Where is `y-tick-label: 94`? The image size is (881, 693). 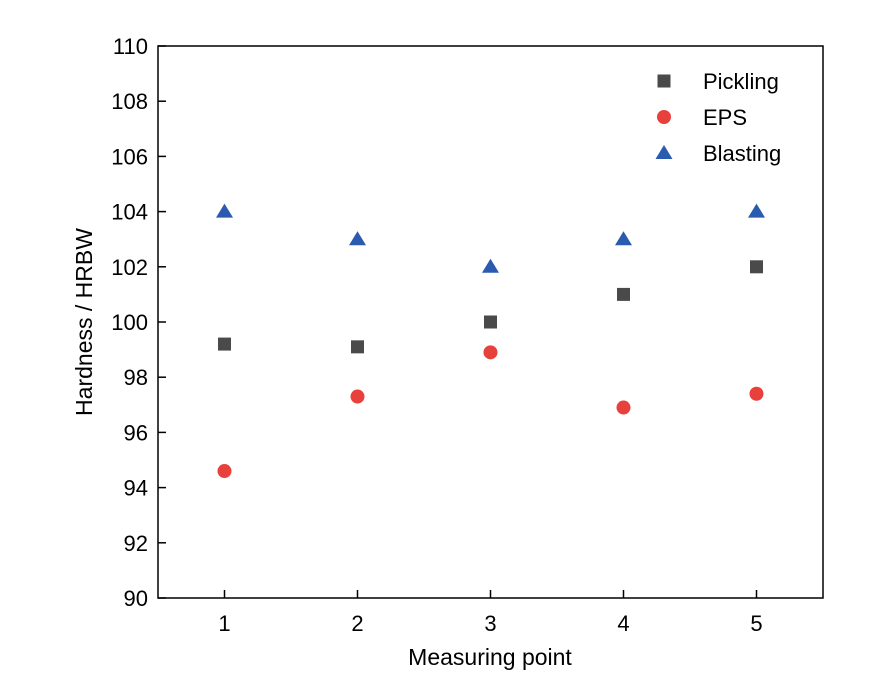 y-tick-label: 94 is located at coordinates (136, 488).